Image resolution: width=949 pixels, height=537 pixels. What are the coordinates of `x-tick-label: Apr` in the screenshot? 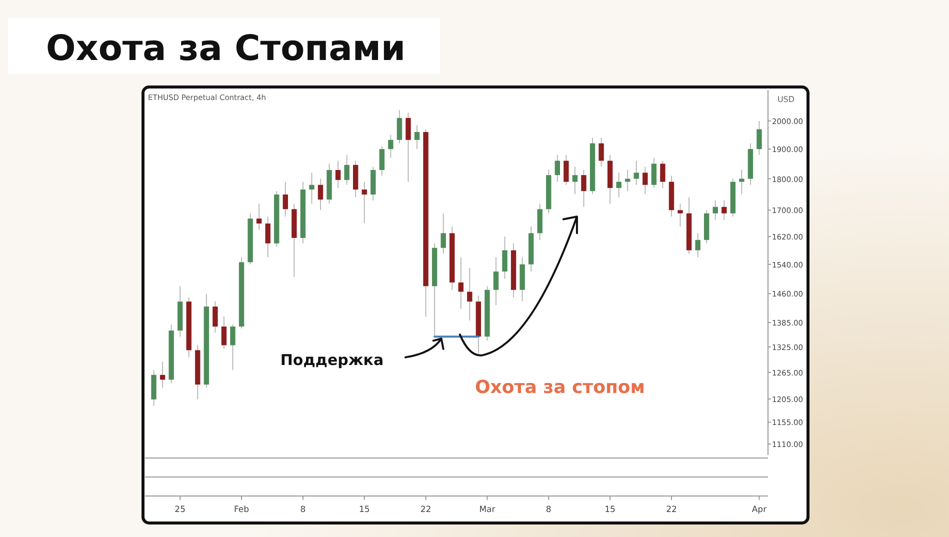 It's located at (760, 510).